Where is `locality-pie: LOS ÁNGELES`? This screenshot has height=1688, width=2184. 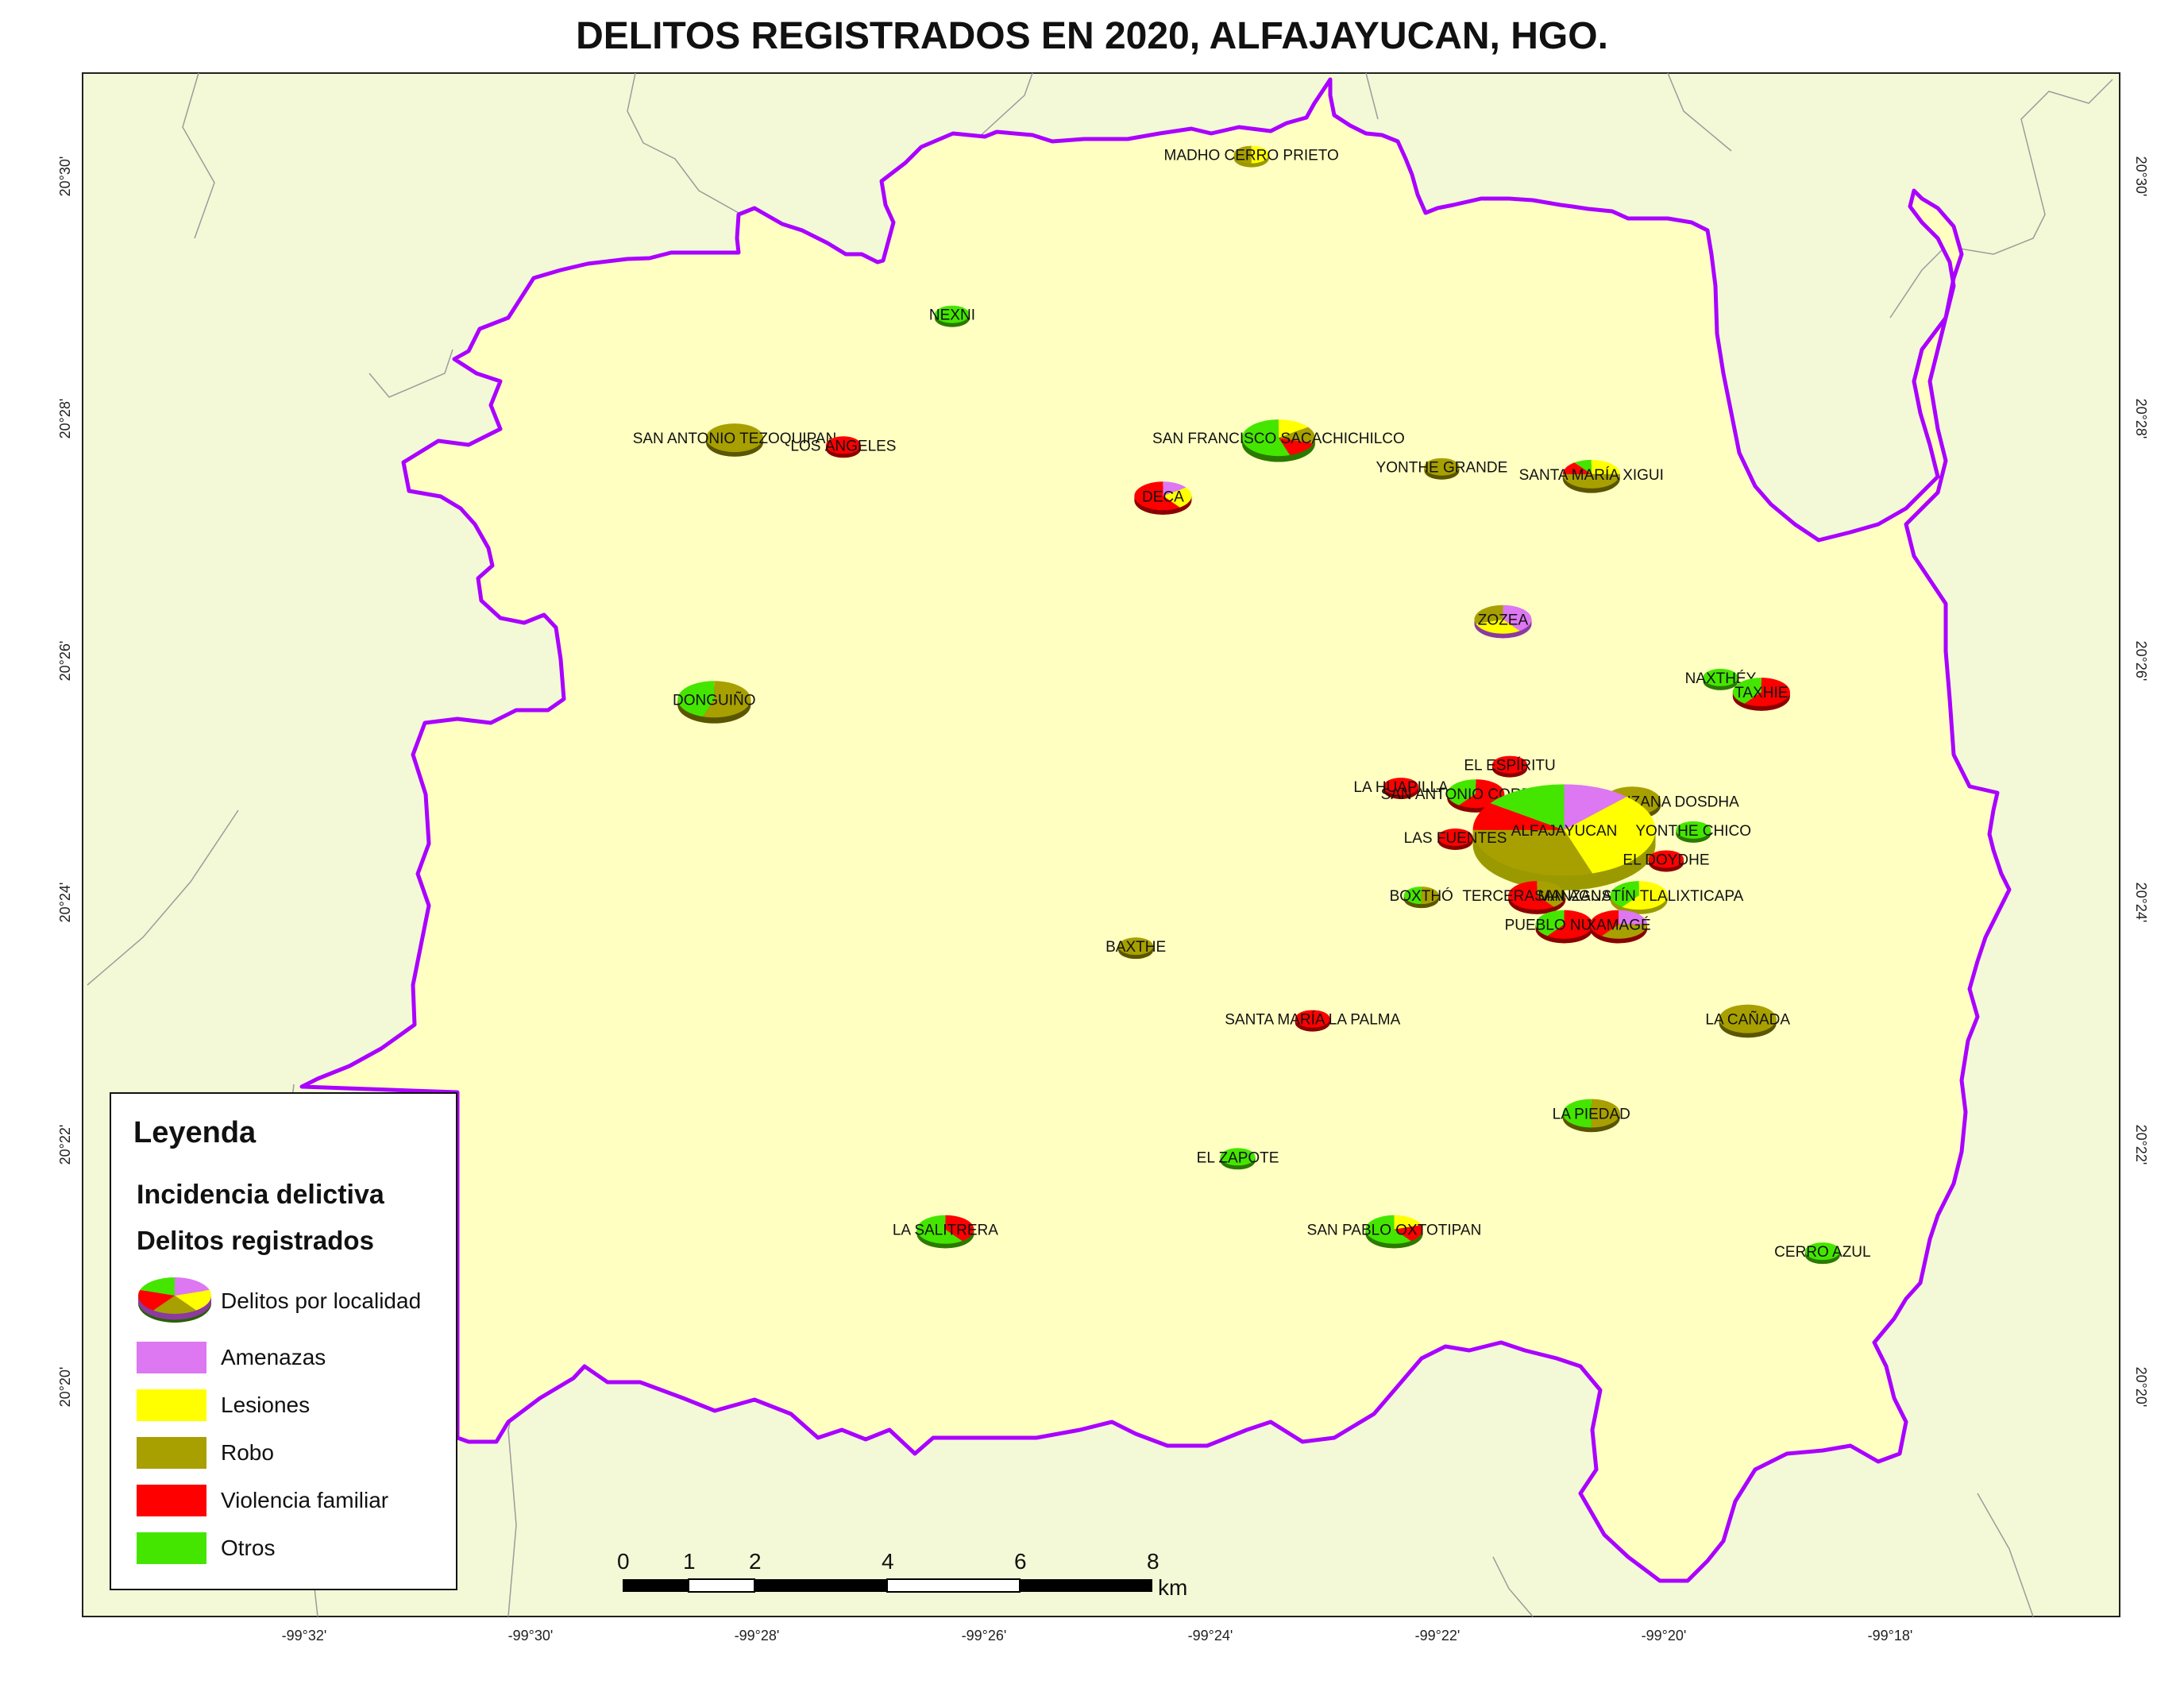
locality-pie: LOS ÁNGELES is located at coordinates (843, 447).